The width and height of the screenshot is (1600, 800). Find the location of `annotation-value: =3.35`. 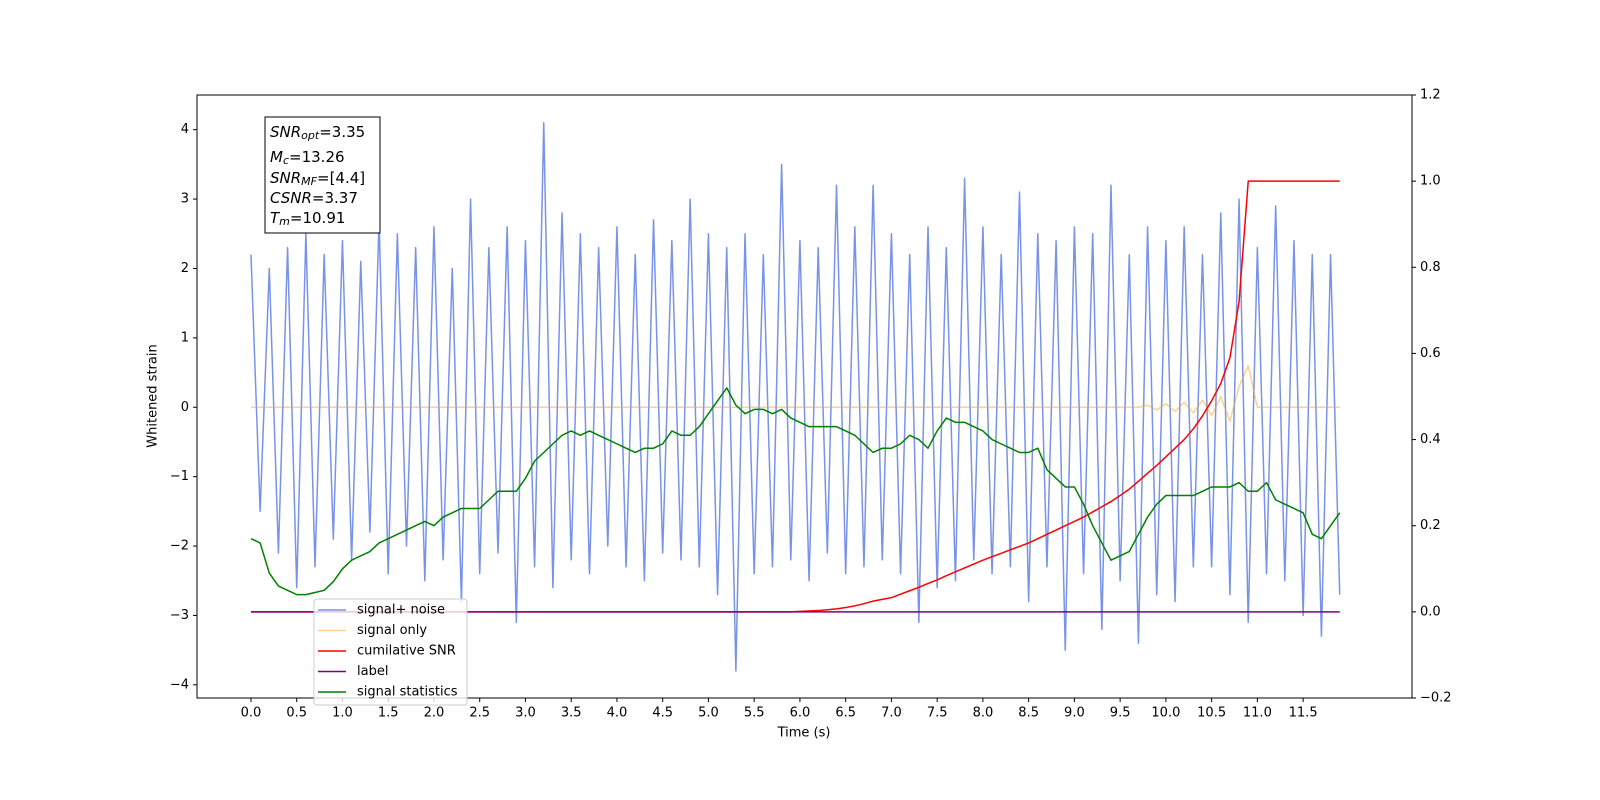

annotation-value: =3.35 is located at coordinates (342, 132).